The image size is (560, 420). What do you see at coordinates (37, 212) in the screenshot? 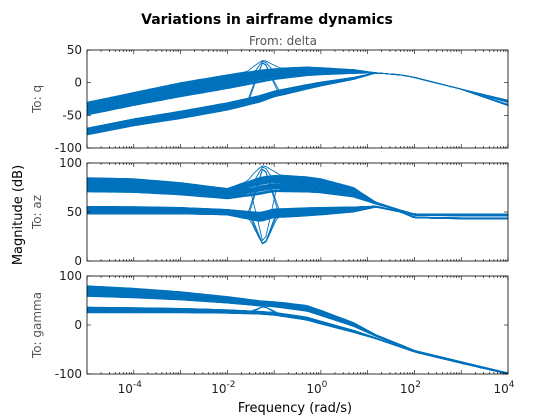
I see `panel-label: To: az` at bounding box center [37, 212].